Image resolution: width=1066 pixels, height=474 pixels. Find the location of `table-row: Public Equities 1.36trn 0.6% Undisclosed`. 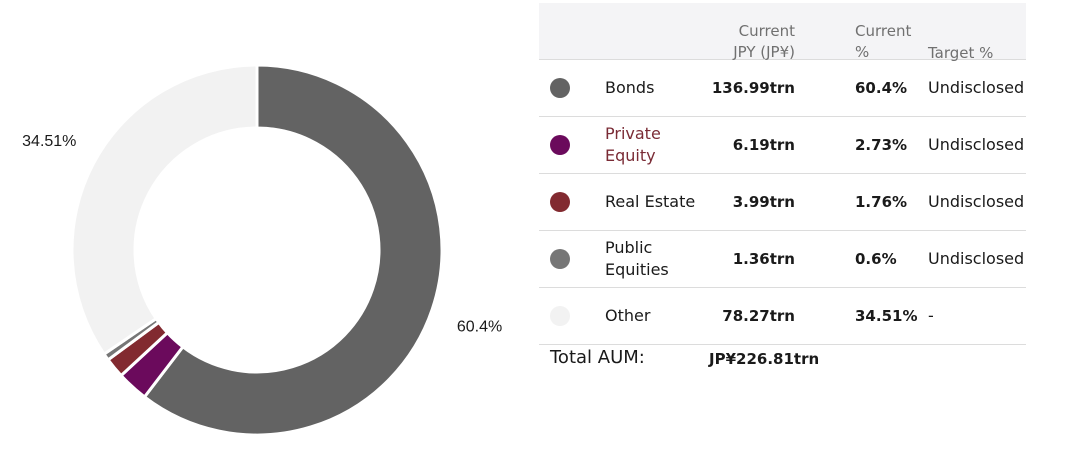

table-row: Public Equities 1.36trn 0.6% Undisclosed is located at coordinates (782, 259).